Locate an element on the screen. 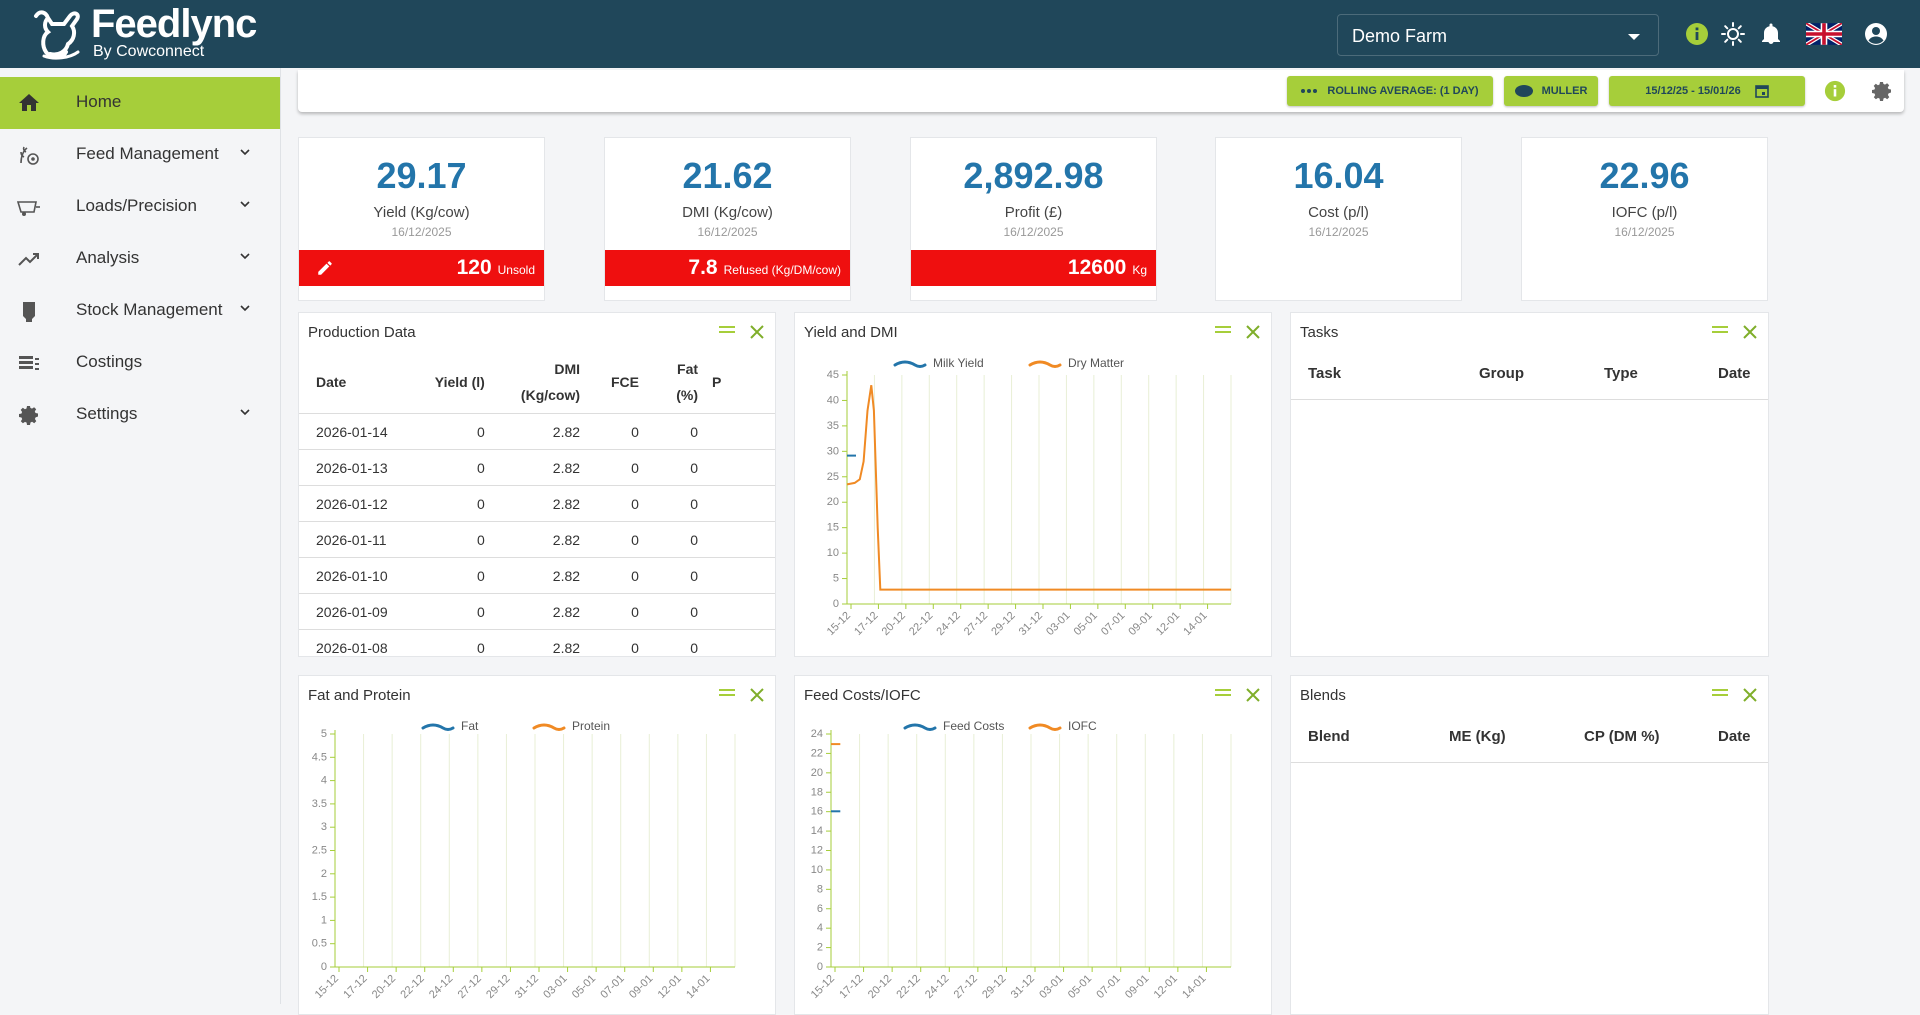  farm-select-value: Demo Farm is located at coordinates (1400, 36).